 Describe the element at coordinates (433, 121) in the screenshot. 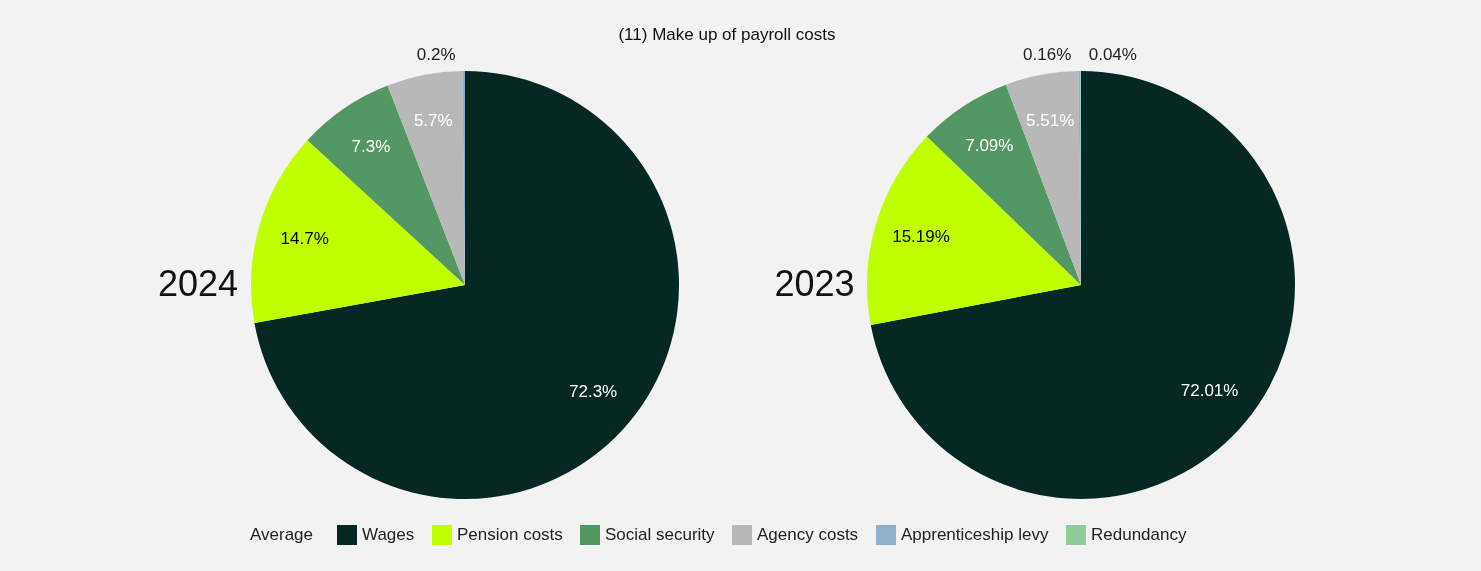

I see `data-label: 5.7%` at that location.